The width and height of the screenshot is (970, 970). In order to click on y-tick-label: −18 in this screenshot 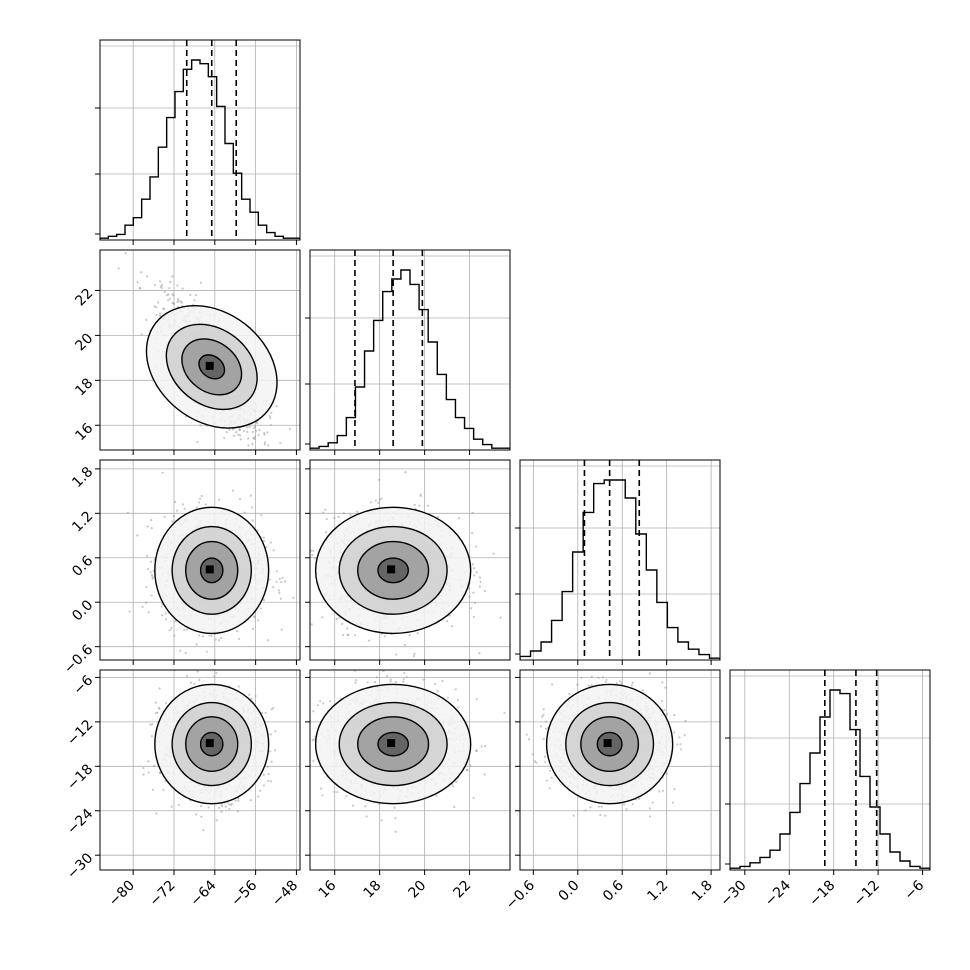, I will do `click(80, 777)`.